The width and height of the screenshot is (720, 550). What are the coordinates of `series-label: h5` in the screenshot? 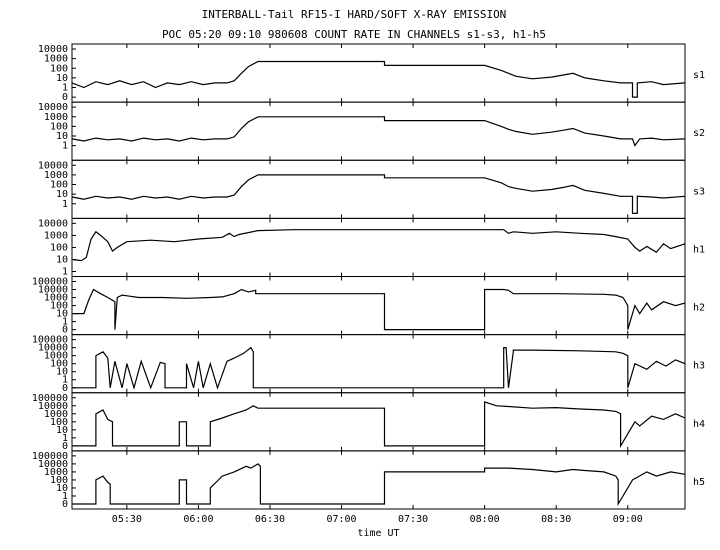 It's located at (699, 482).